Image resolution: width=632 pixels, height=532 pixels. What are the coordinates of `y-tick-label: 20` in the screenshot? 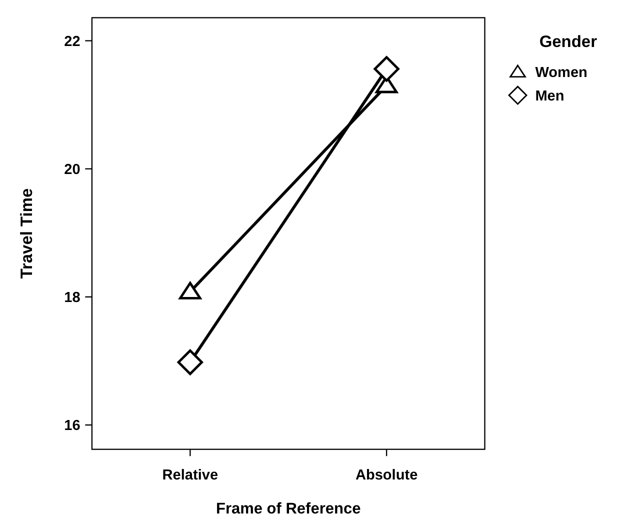 It's located at (72, 170).